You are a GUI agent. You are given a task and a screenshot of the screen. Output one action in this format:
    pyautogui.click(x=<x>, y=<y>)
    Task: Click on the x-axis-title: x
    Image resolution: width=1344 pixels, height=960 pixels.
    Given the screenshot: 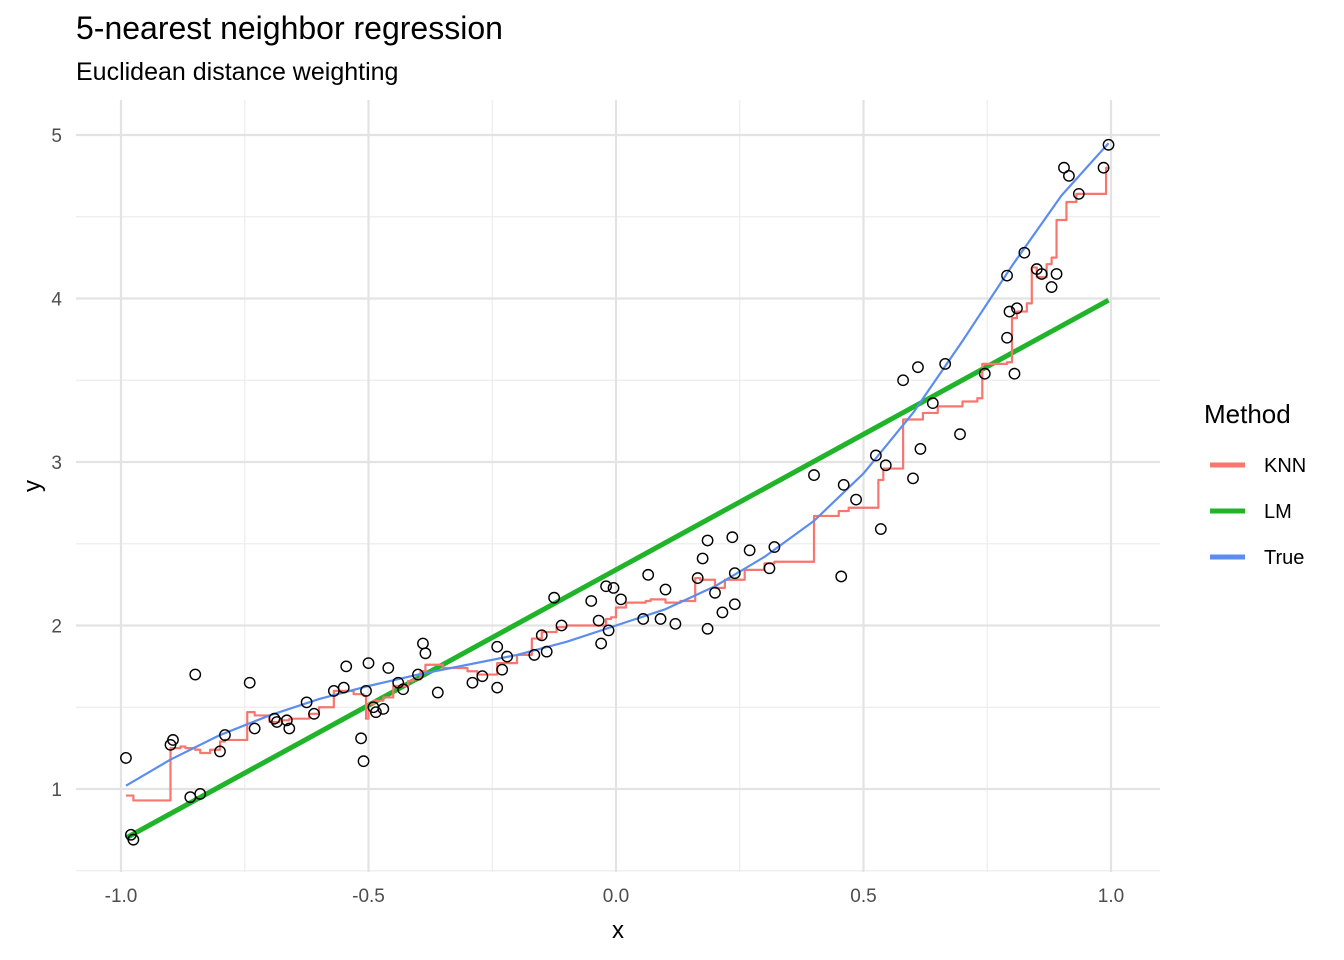 What is the action you would take?
    pyautogui.click(x=618, y=930)
    